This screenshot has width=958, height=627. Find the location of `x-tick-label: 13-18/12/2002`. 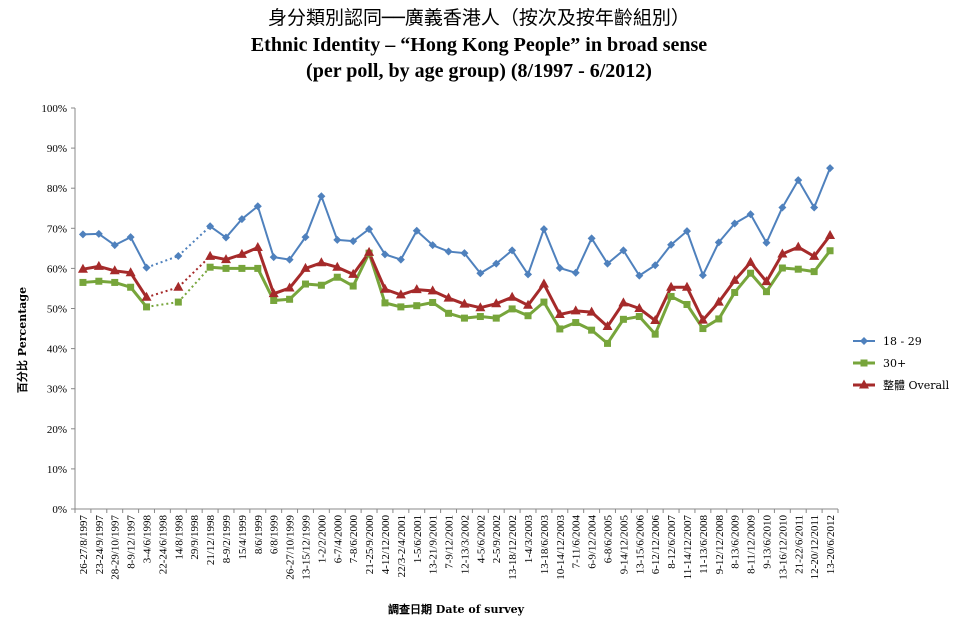

x-tick-label: 13-18/12/2002 is located at coordinates (513, 547).